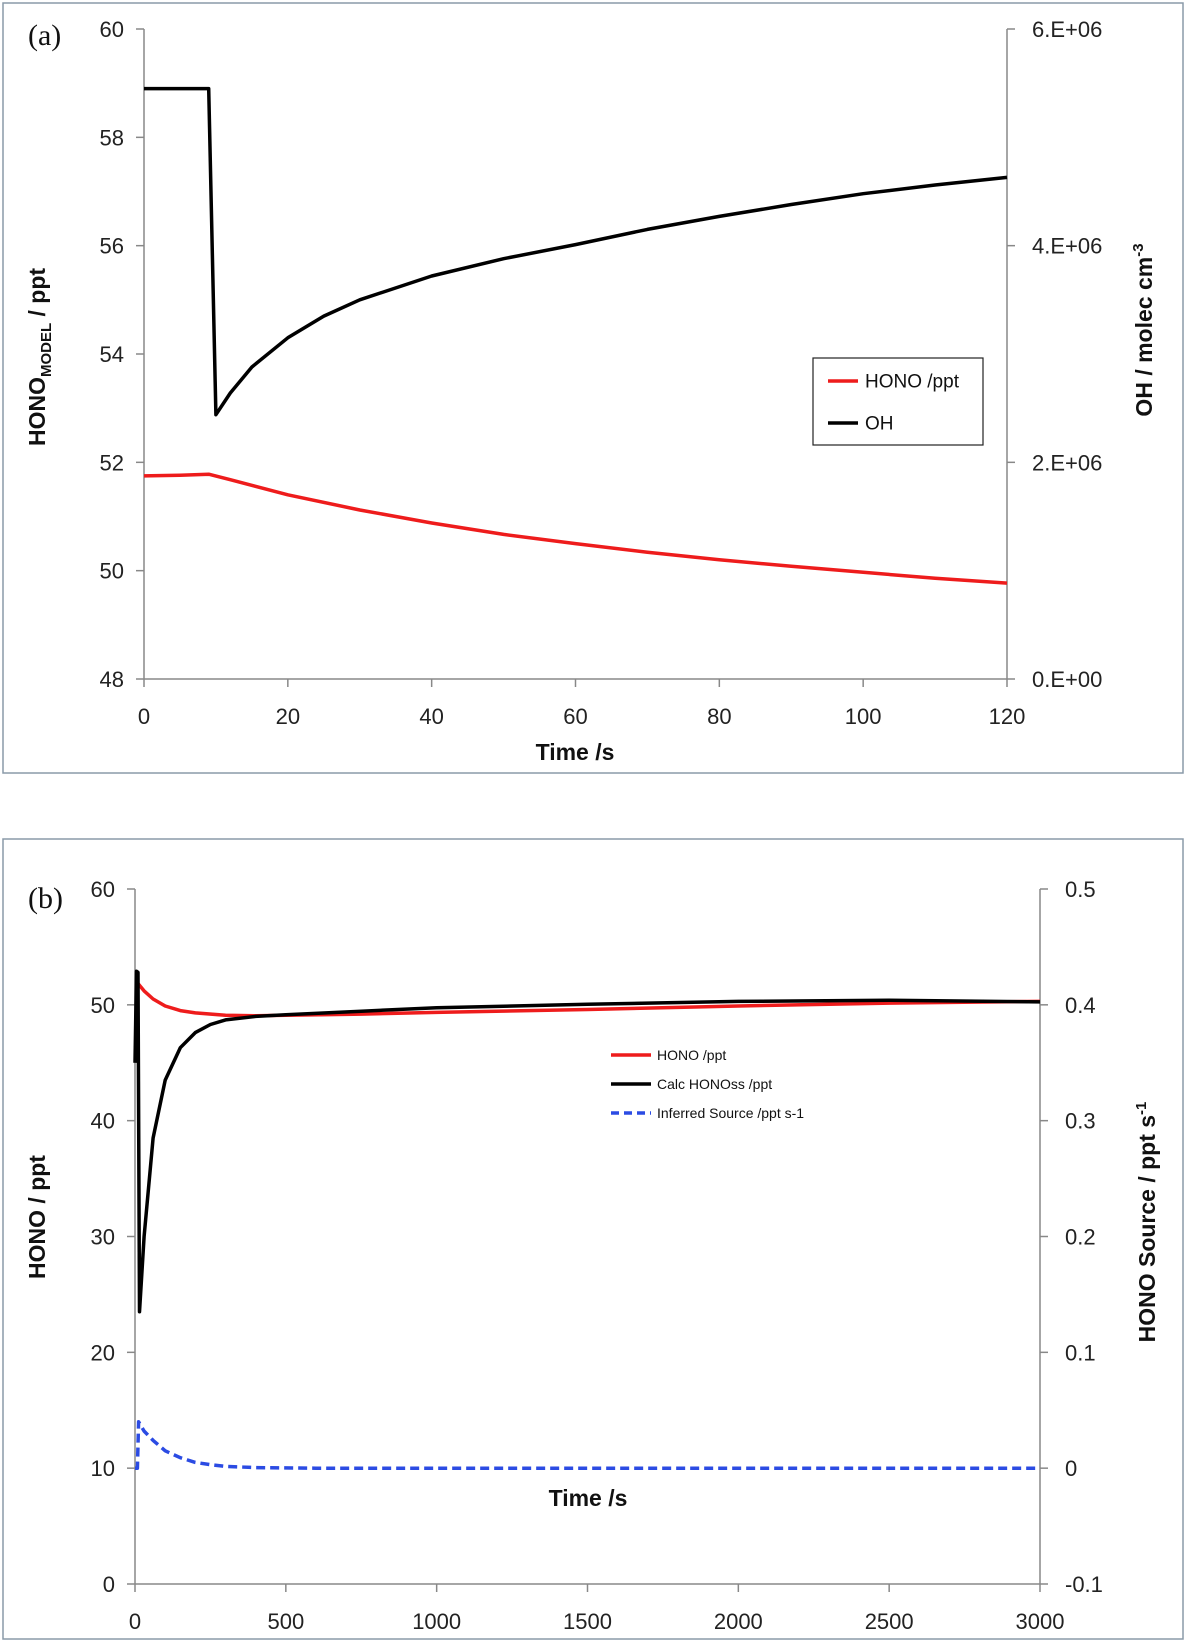  What do you see at coordinates (719, 716) in the screenshot?
I see `x-tick-label: 80` at bounding box center [719, 716].